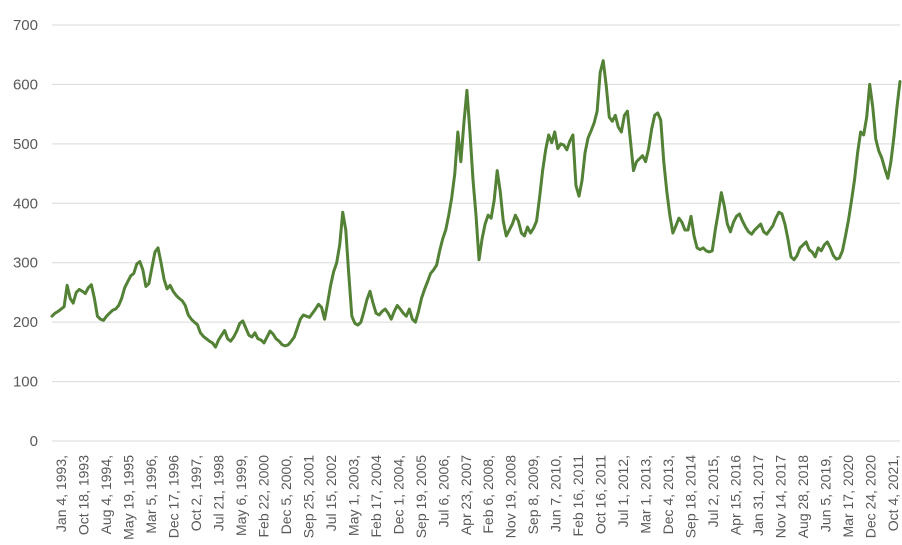  What do you see at coordinates (398, 494) in the screenshot?
I see `x-tick-label: Dec 1, 2004,` at bounding box center [398, 494].